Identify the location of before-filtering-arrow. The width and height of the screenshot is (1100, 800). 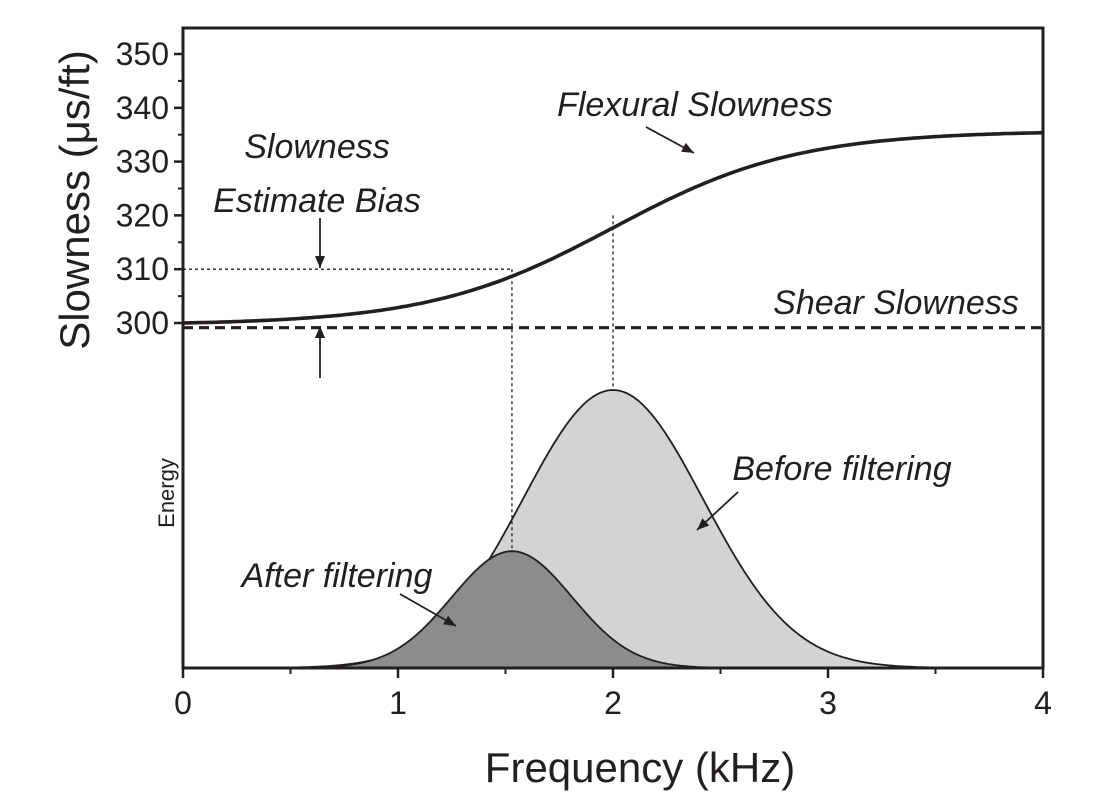
(717, 511).